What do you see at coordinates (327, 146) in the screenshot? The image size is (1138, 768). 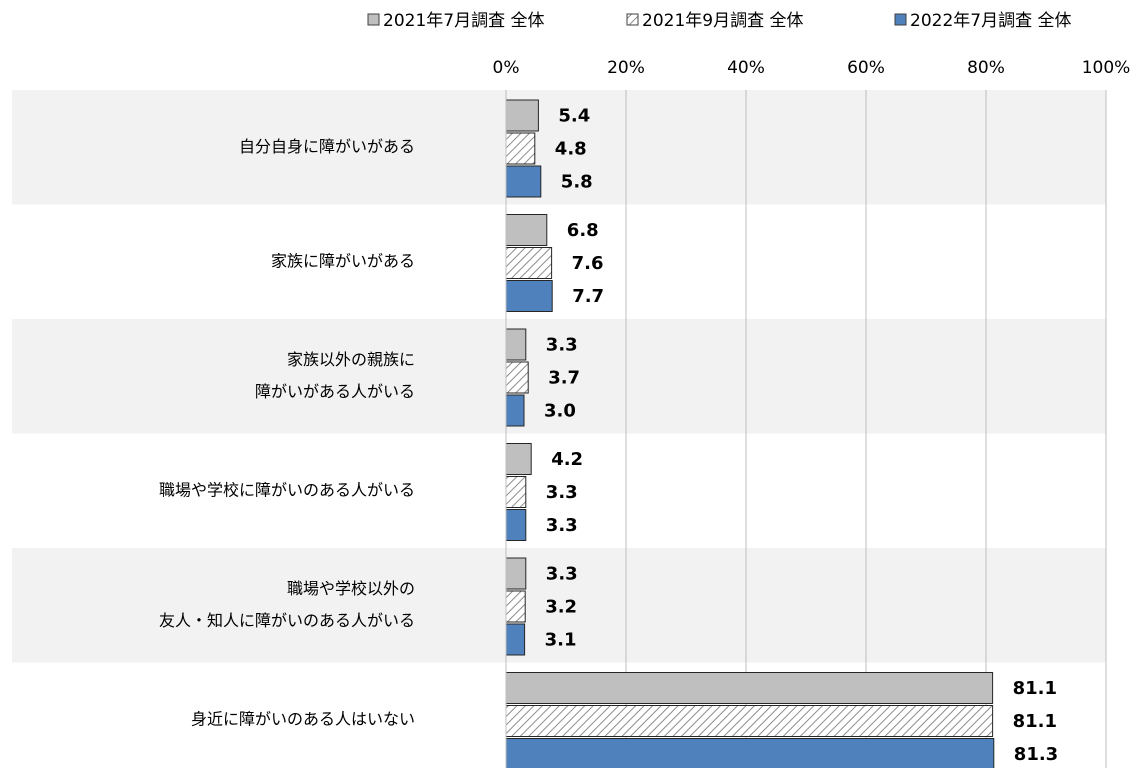 I see `category-label: 自分自身に障がいがある` at bounding box center [327, 146].